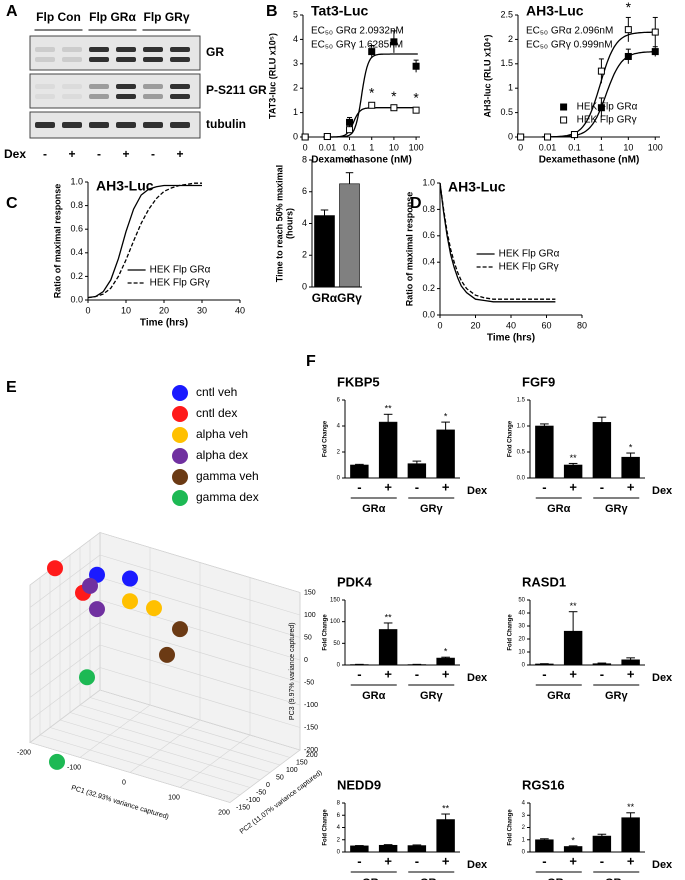 The width and height of the screenshot is (685, 880). What do you see at coordinates (58, 17) in the screenshot?
I see `lane-label: Flp Con` at bounding box center [58, 17].